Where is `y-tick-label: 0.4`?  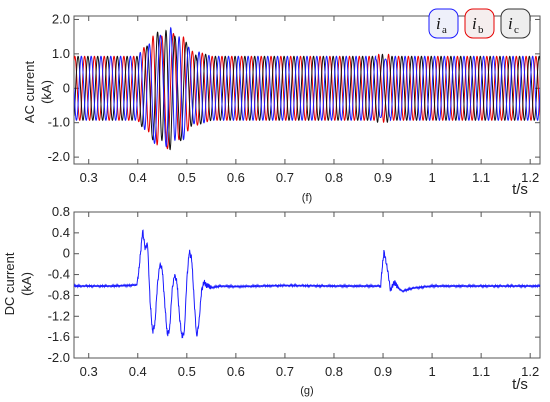
y-tick-label: 0.4 is located at coordinates (61, 232).